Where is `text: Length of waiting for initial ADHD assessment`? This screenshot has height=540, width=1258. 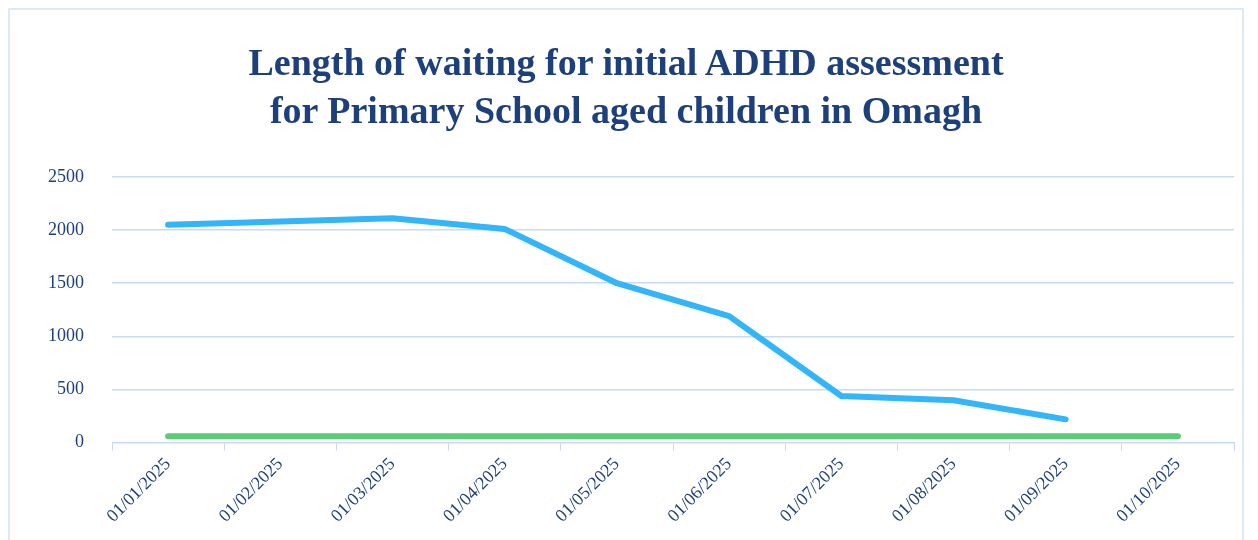
text: Length of waiting for initial ADHD assessment is located at coordinates (626, 62).